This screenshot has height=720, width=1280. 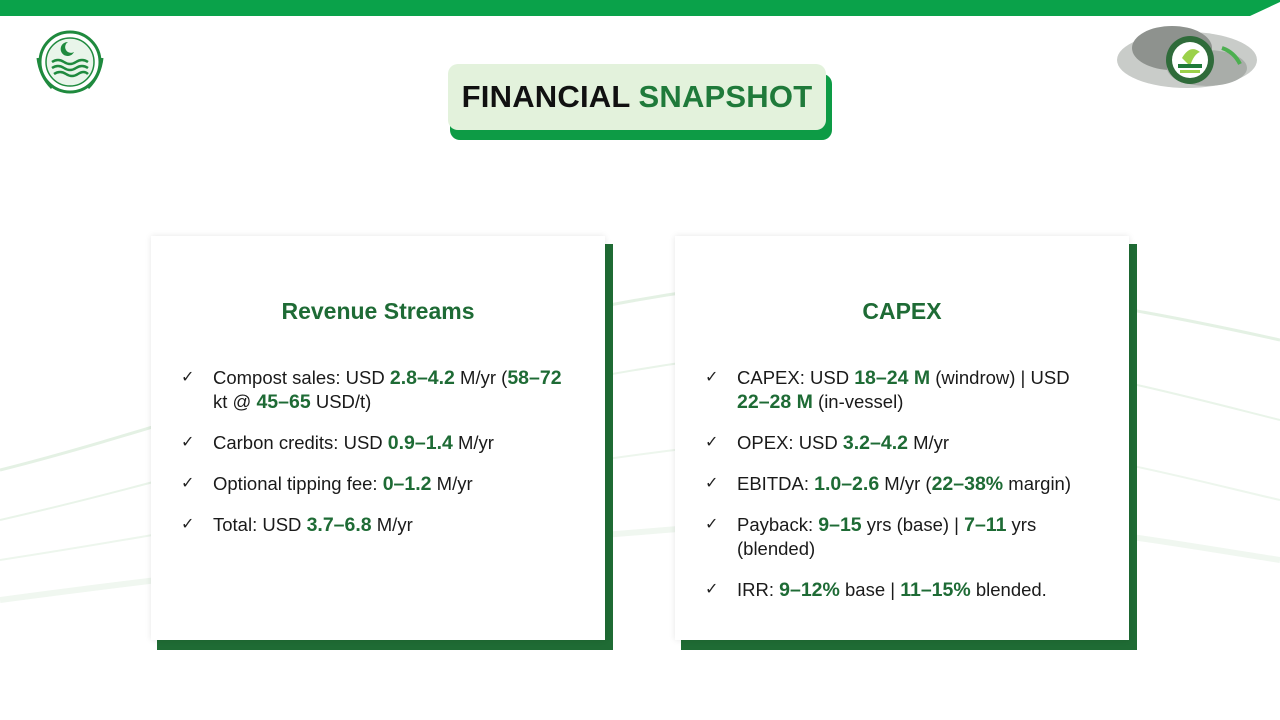 What do you see at coordinates (902, 311) in the screenshot?
I see `capex-title: CAPEX` at bounding box center [902, 311].